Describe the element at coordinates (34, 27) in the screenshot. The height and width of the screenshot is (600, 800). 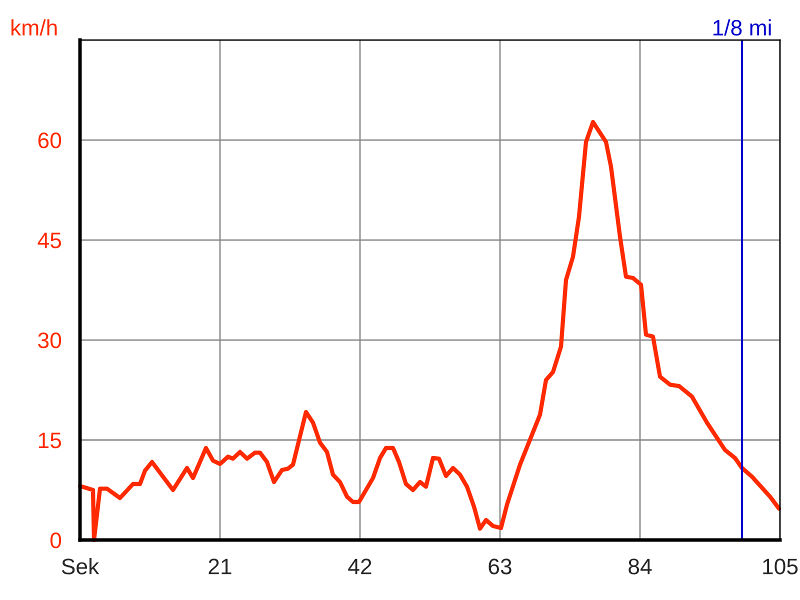
I see `y-axis-title: km/h` at that location.